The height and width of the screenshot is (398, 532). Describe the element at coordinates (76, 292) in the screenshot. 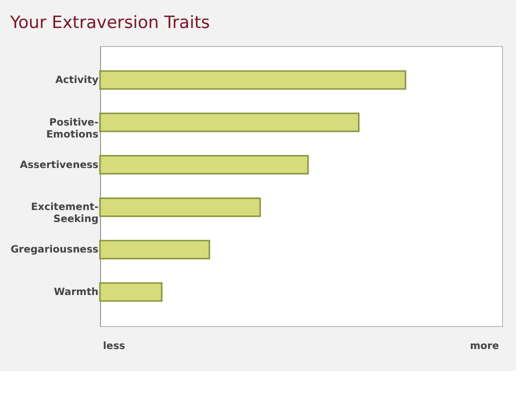

I see `y-tick-label: Warmth` at that location.